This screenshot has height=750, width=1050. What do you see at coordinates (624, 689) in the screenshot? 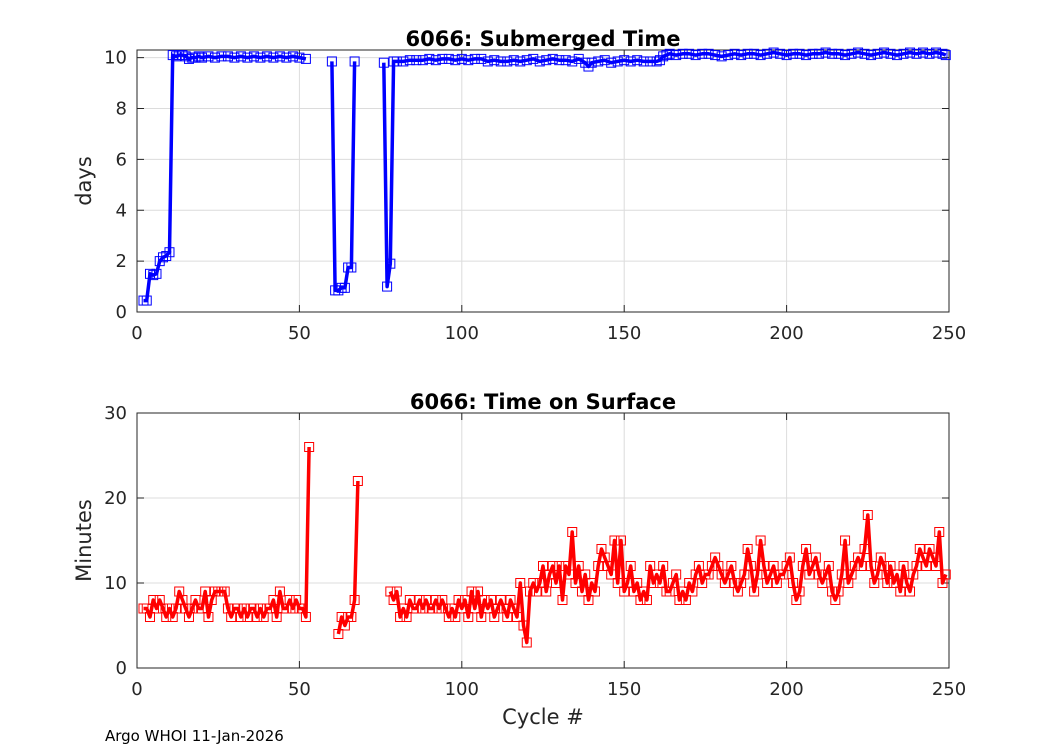
I see `chart2-xtick-label: 150` at bounding box center [624, 689].